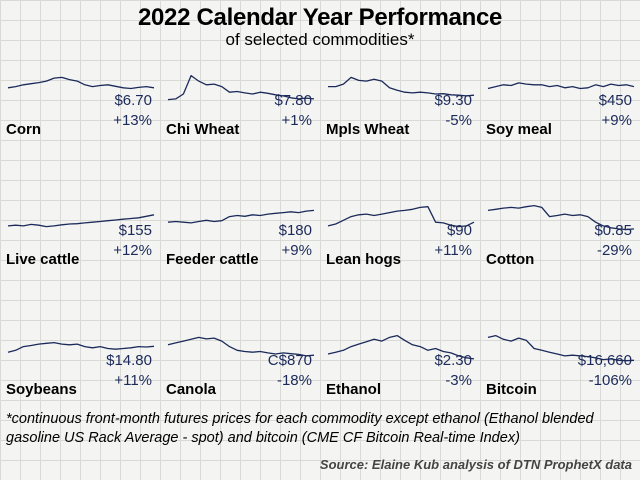 The image size is (640, 480). What do you see at coordinates (453, 100) in the screenshot?
I see `commodity-price: $9.30` at bounding box center [453, 100].